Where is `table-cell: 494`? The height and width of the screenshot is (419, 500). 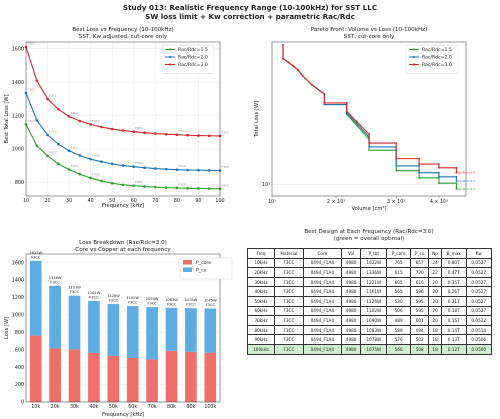 table-cell: 494 is located at coordinates (420, 330).